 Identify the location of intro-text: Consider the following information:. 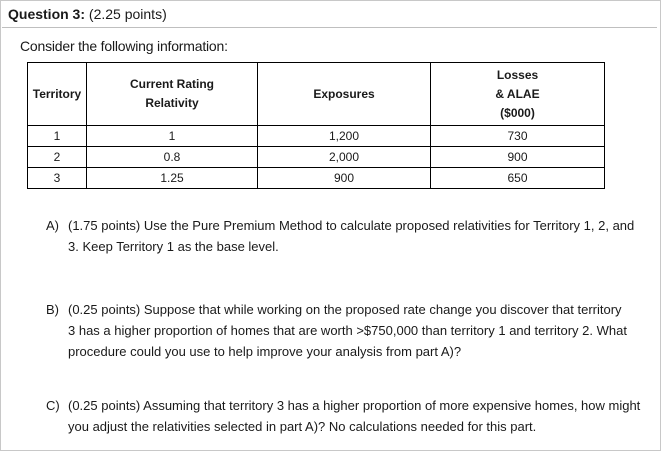
(124, 46).